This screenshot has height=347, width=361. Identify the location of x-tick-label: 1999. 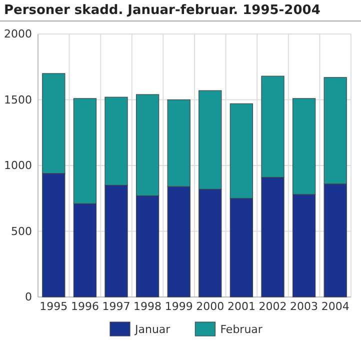
(178, 306).